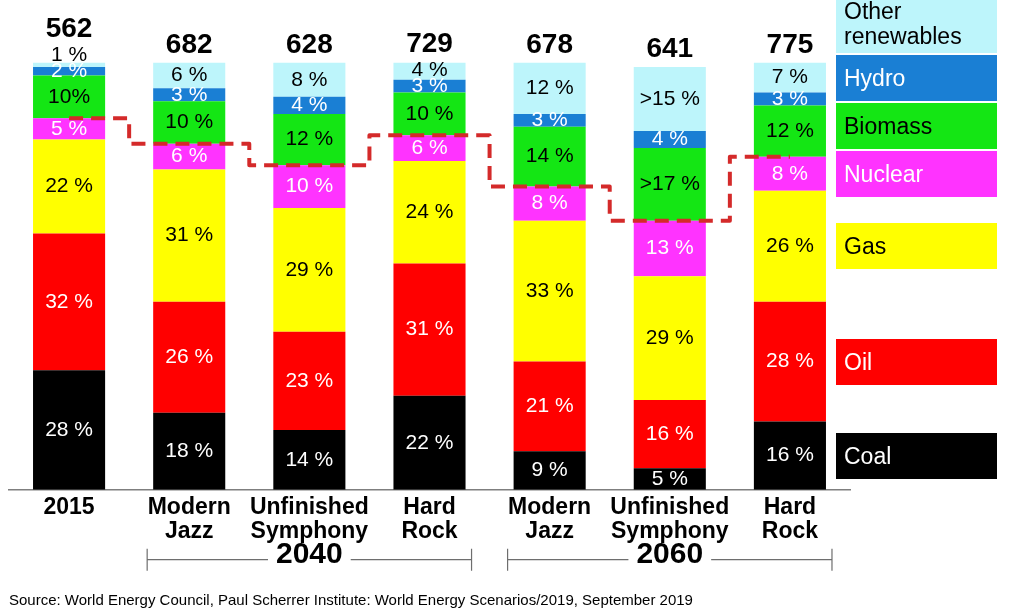  I want to click on x-tick-label: 2015, so click(69, 506).